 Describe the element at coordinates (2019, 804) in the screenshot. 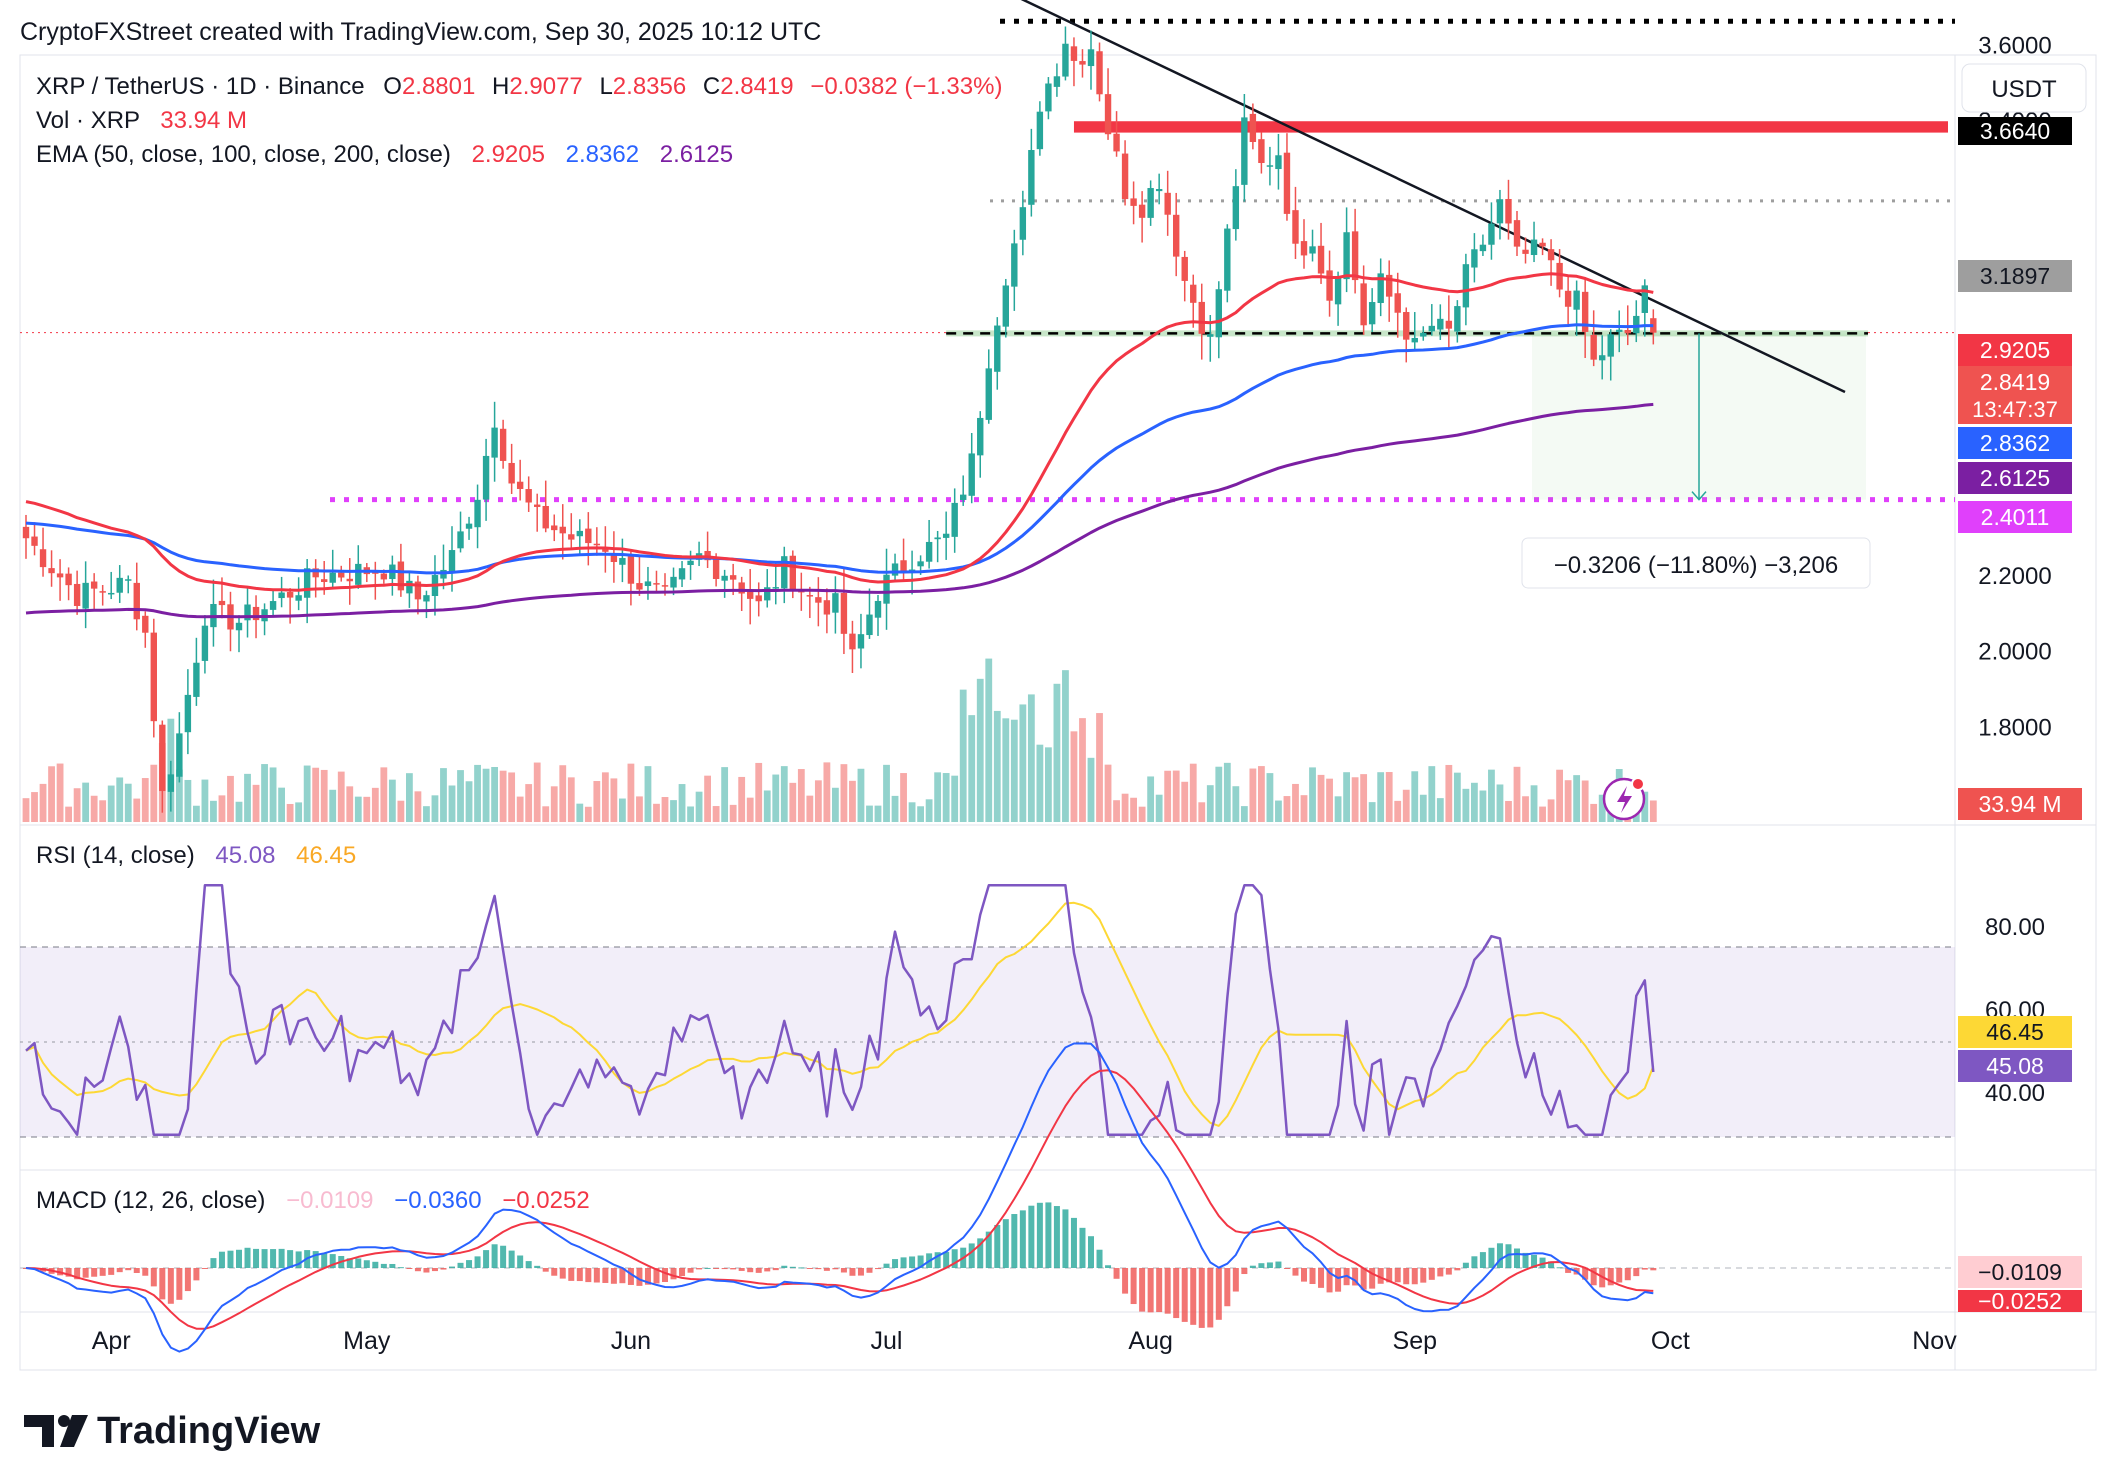

I see `badge-volume: 33.94 M` at that location.